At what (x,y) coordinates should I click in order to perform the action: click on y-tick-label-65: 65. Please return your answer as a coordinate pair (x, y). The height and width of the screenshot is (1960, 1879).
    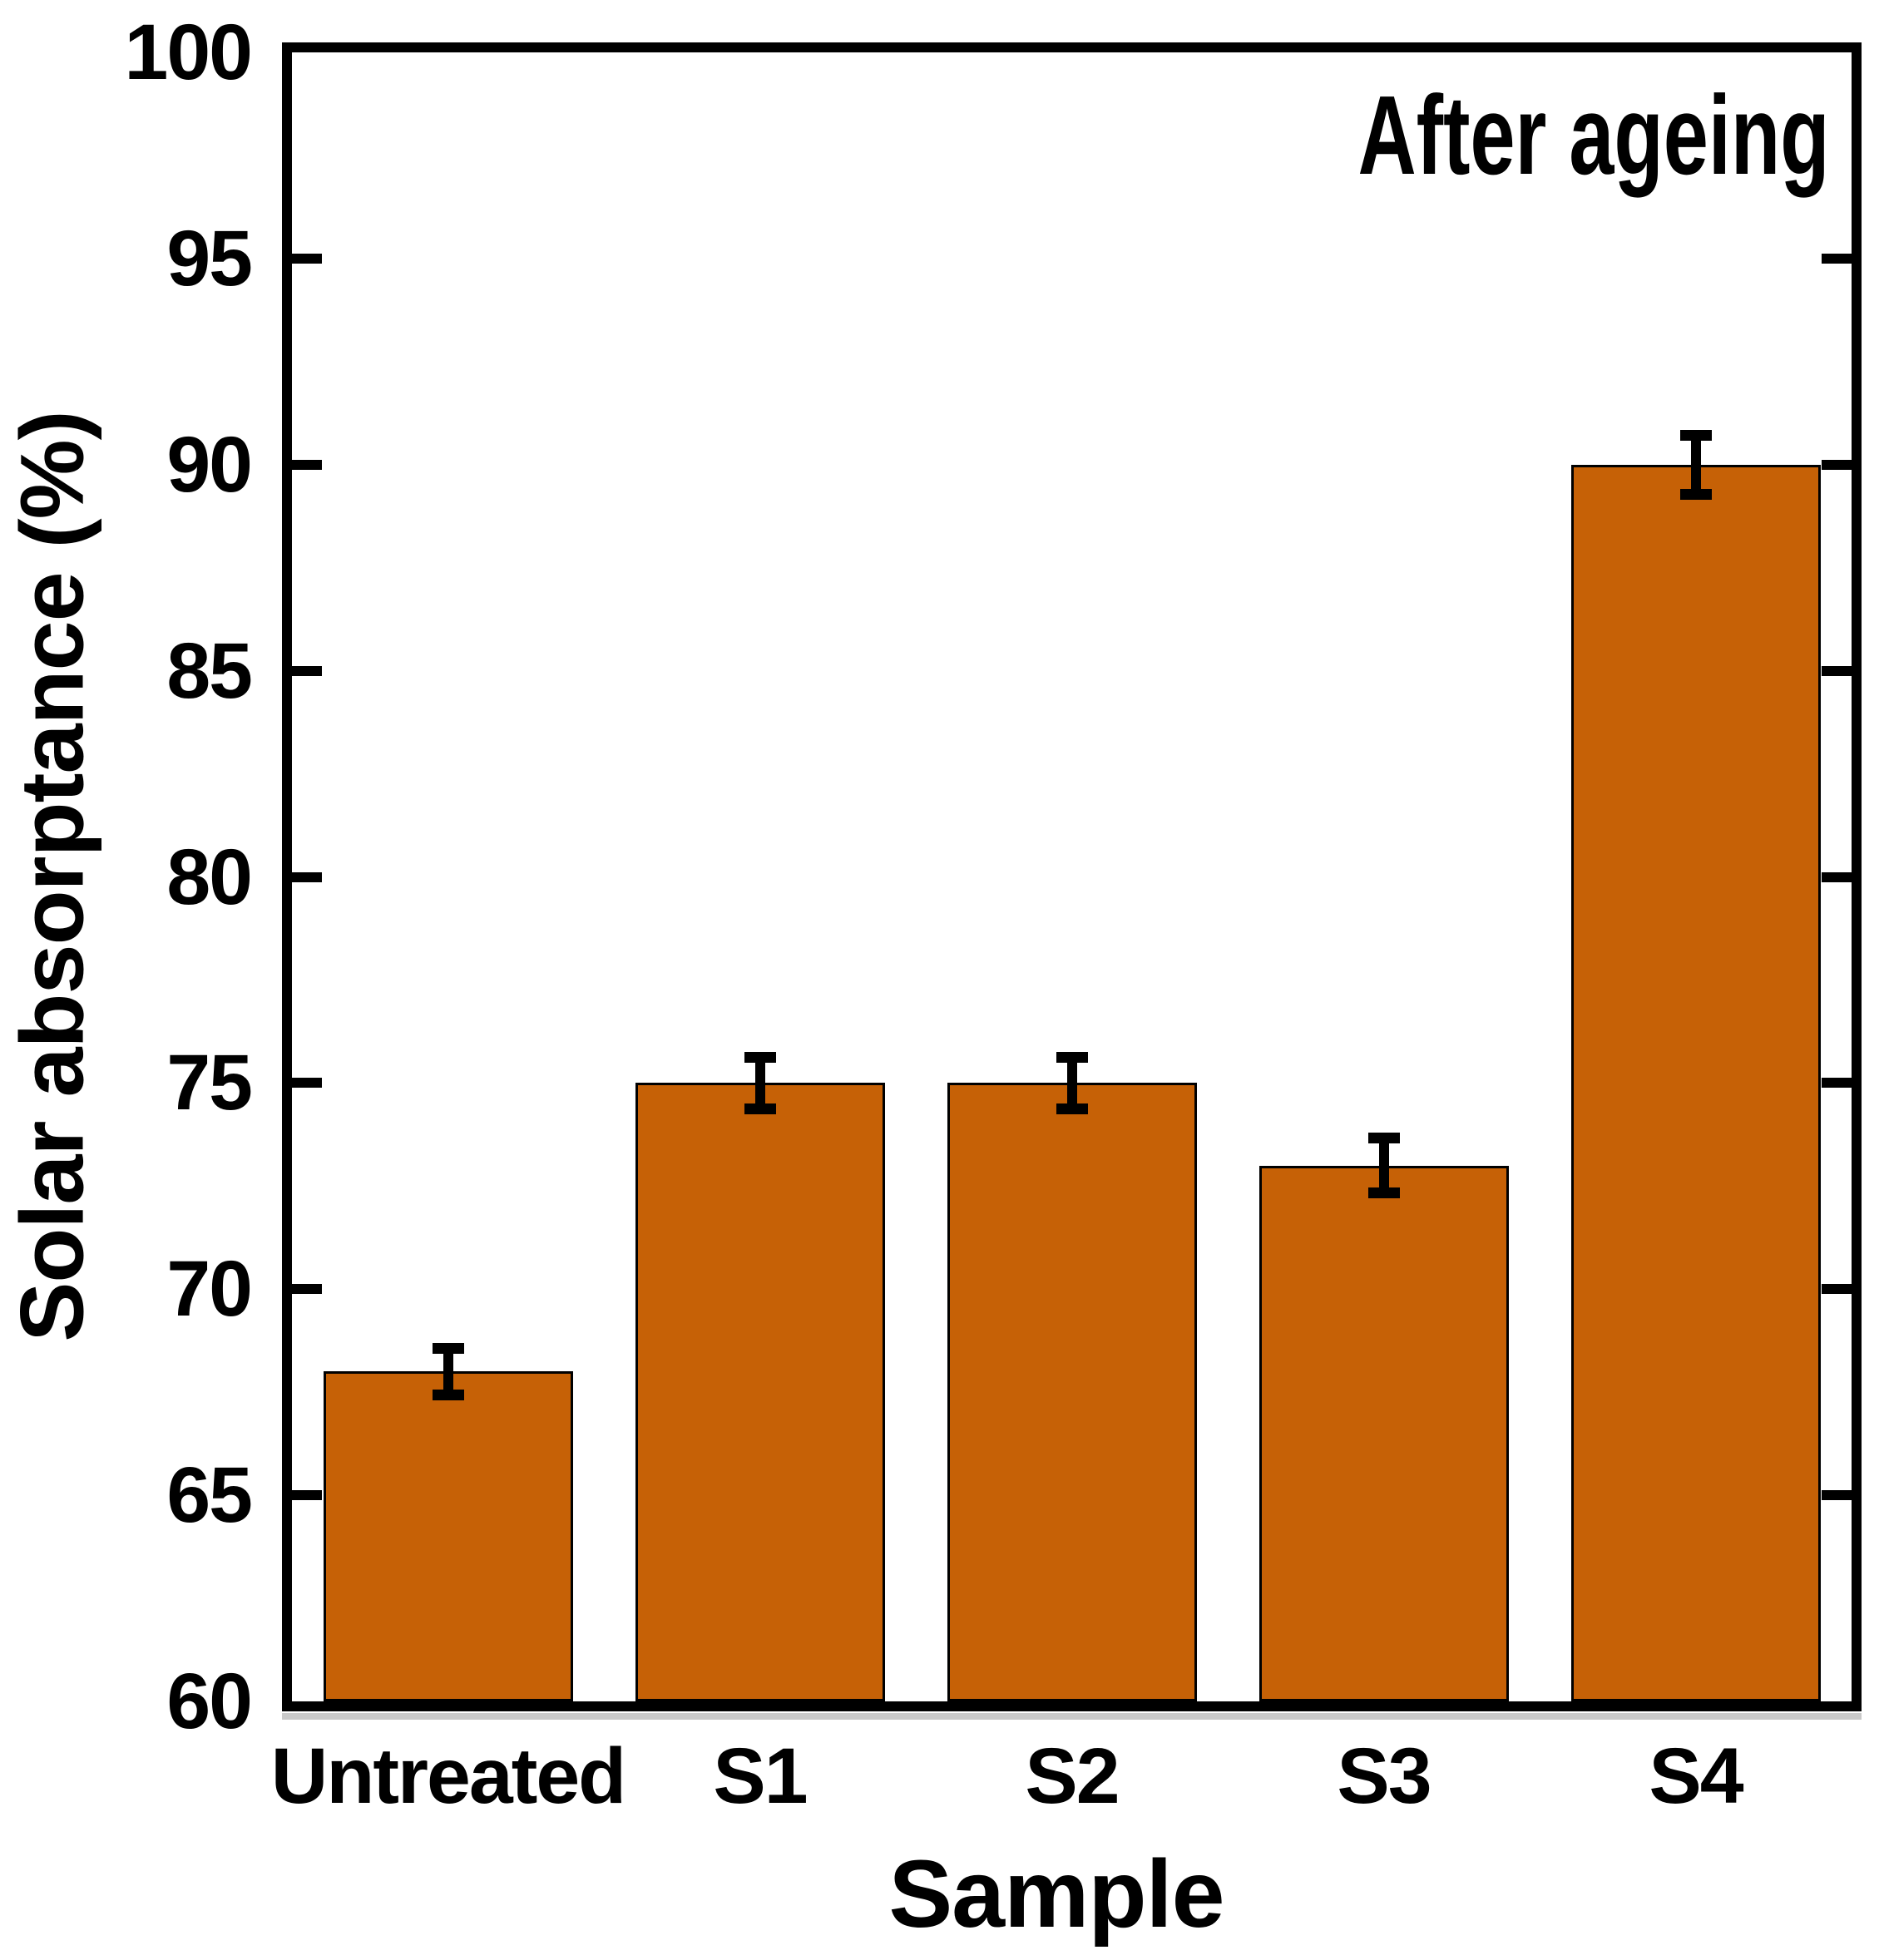
    Looking at the image, I should click on (209, 1496).